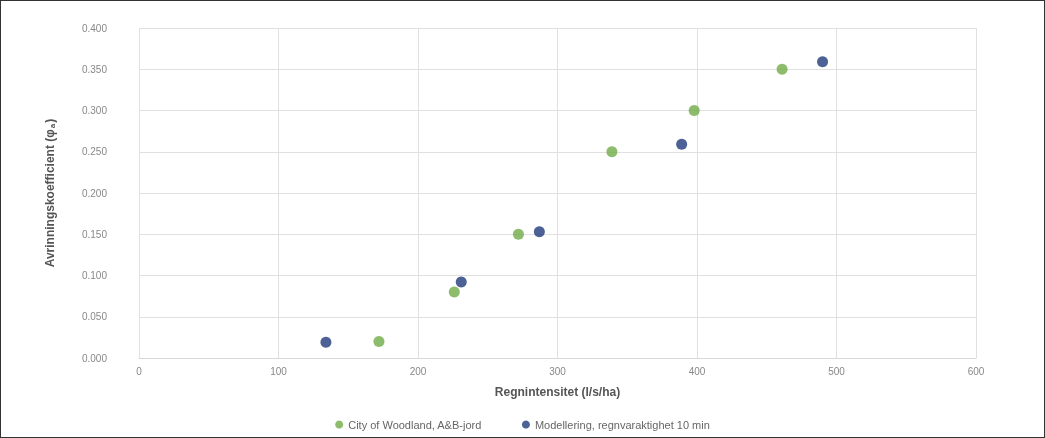 The image size is (1045, 438). Describe the element at coordinates (622, 424) in the screenshot. I see `legend-label: Modellering, regnvaraktighet 10 min` at that location.